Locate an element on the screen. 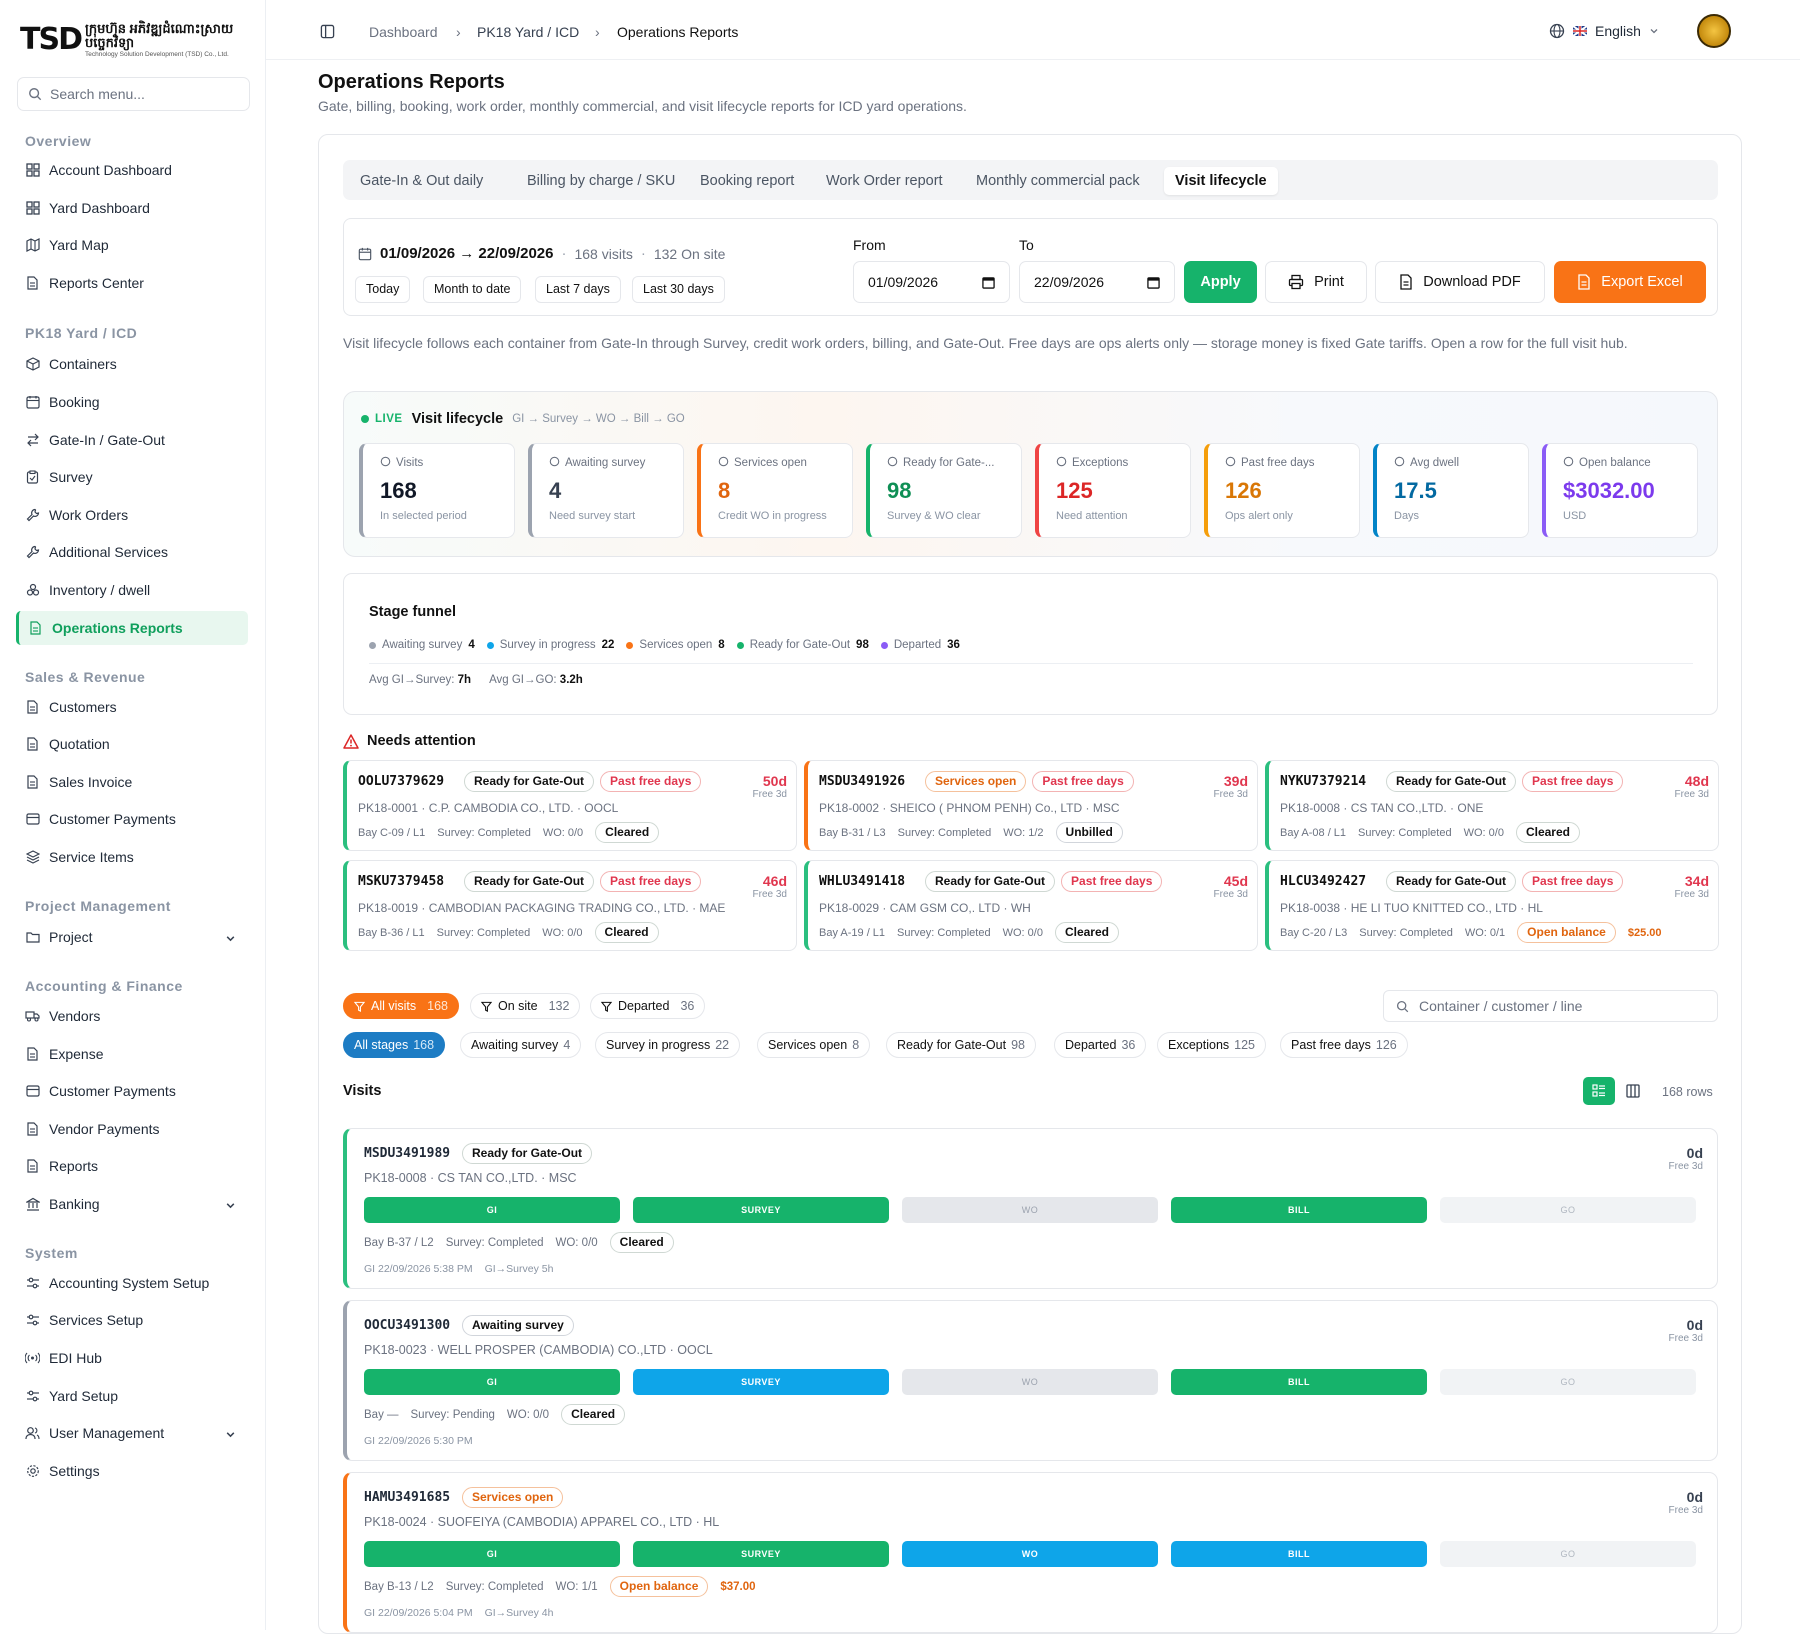  sidebar-item-work-orders: Work Orders is located at coordinates (132, 515).